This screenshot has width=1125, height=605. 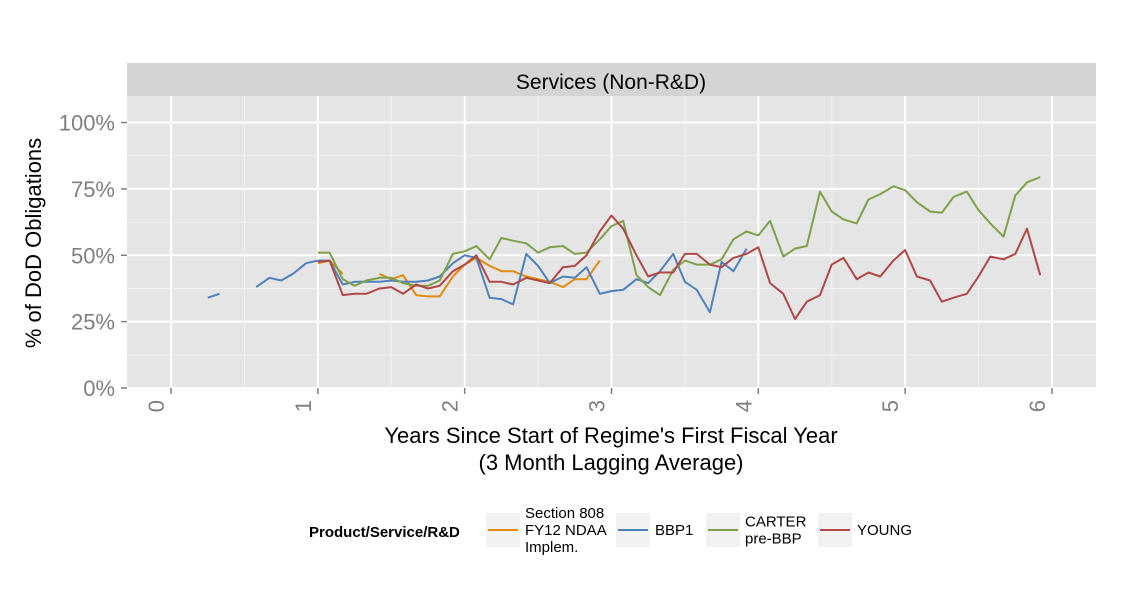 I want to click on legend-label: Implem., so click(x=551, y=547).